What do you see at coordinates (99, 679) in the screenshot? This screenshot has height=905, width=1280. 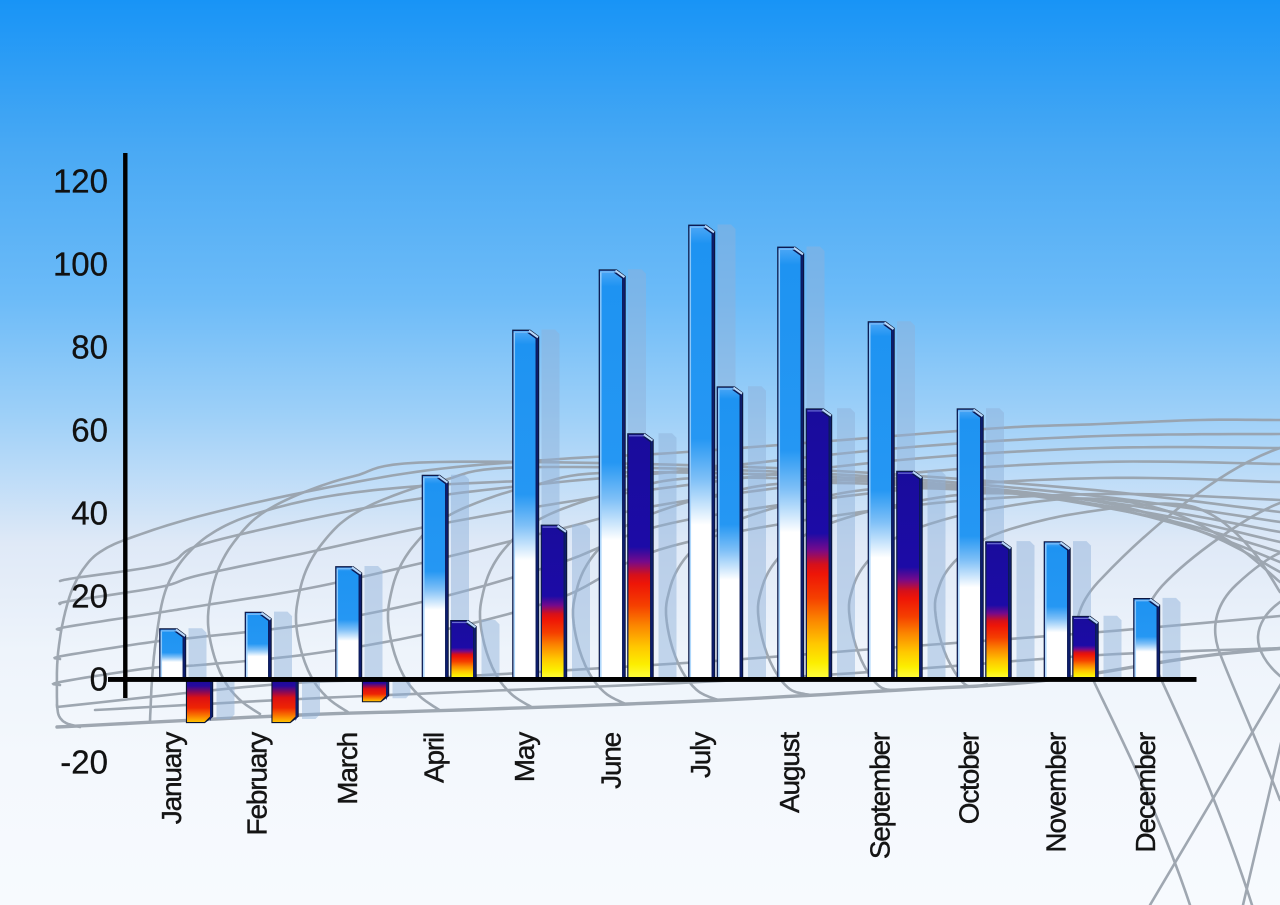 I see `svg-text: 0` at bounding box center [99, 679].